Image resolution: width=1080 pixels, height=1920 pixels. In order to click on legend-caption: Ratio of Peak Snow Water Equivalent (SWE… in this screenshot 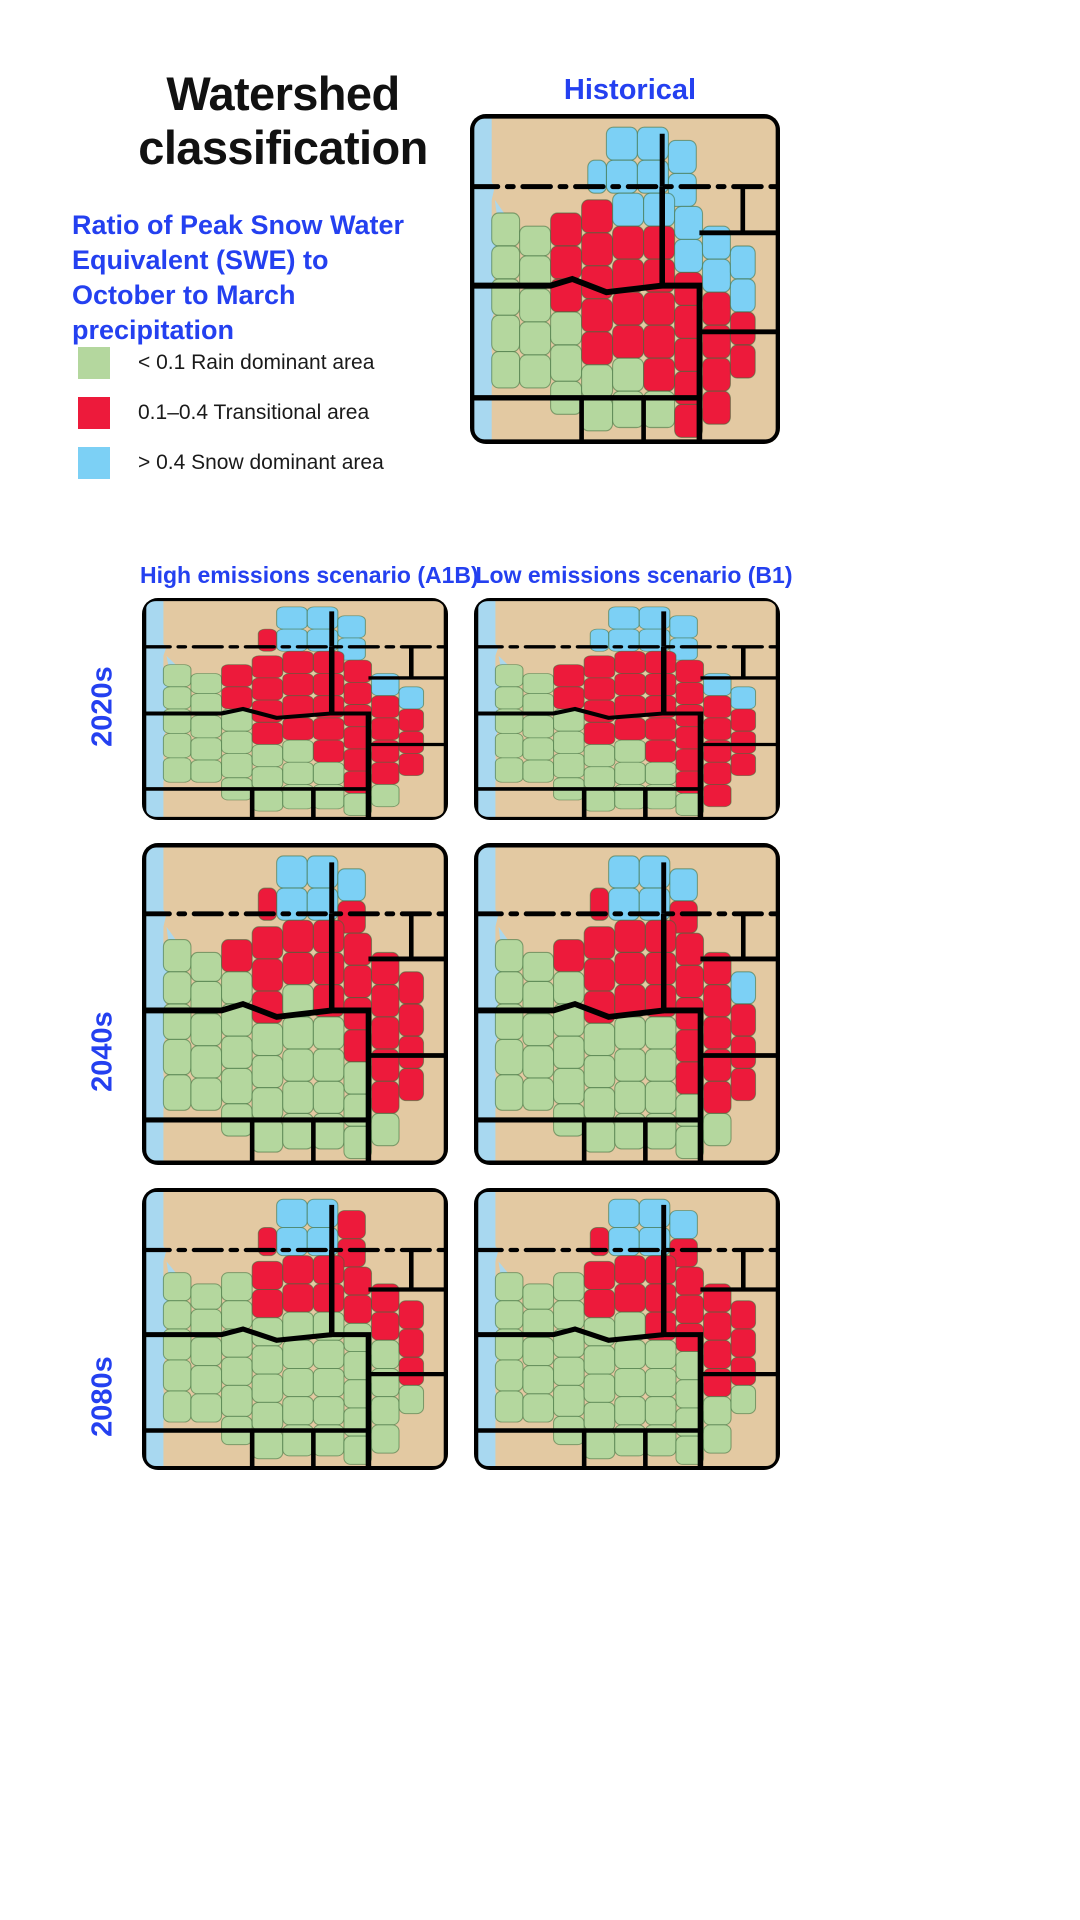, I will do `click(238, 278)`.